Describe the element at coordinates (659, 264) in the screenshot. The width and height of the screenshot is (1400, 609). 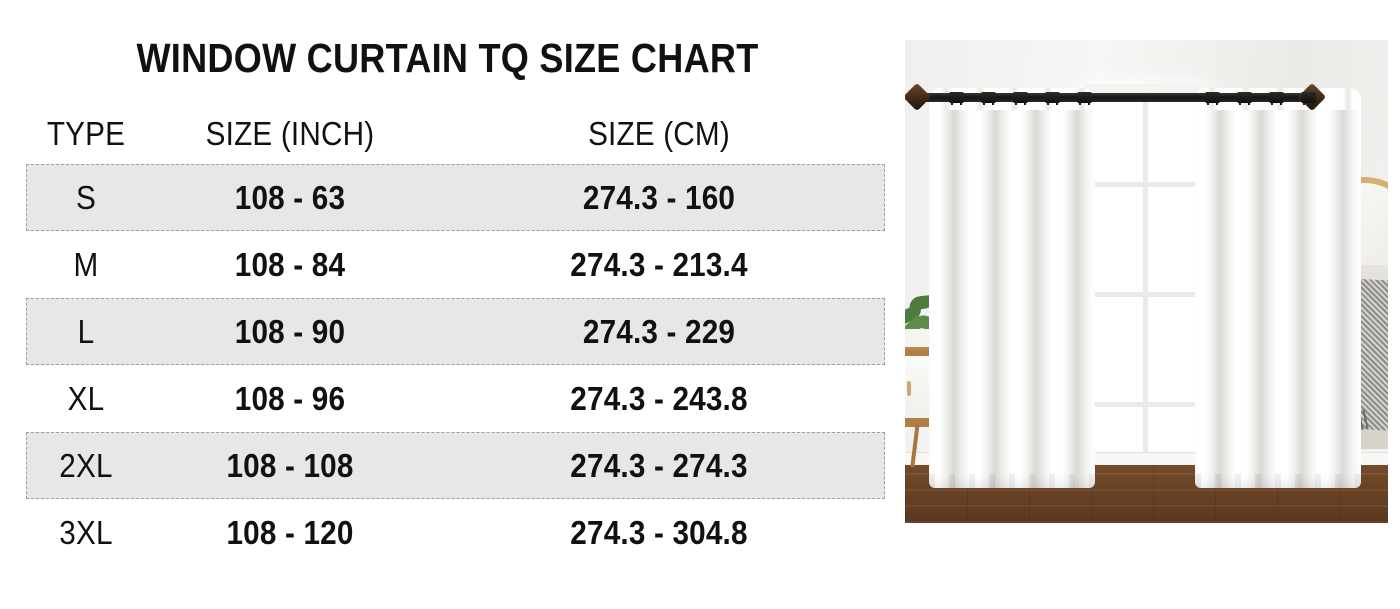
I see `cell-size-cm: 274.3 - 213.4` at that location.